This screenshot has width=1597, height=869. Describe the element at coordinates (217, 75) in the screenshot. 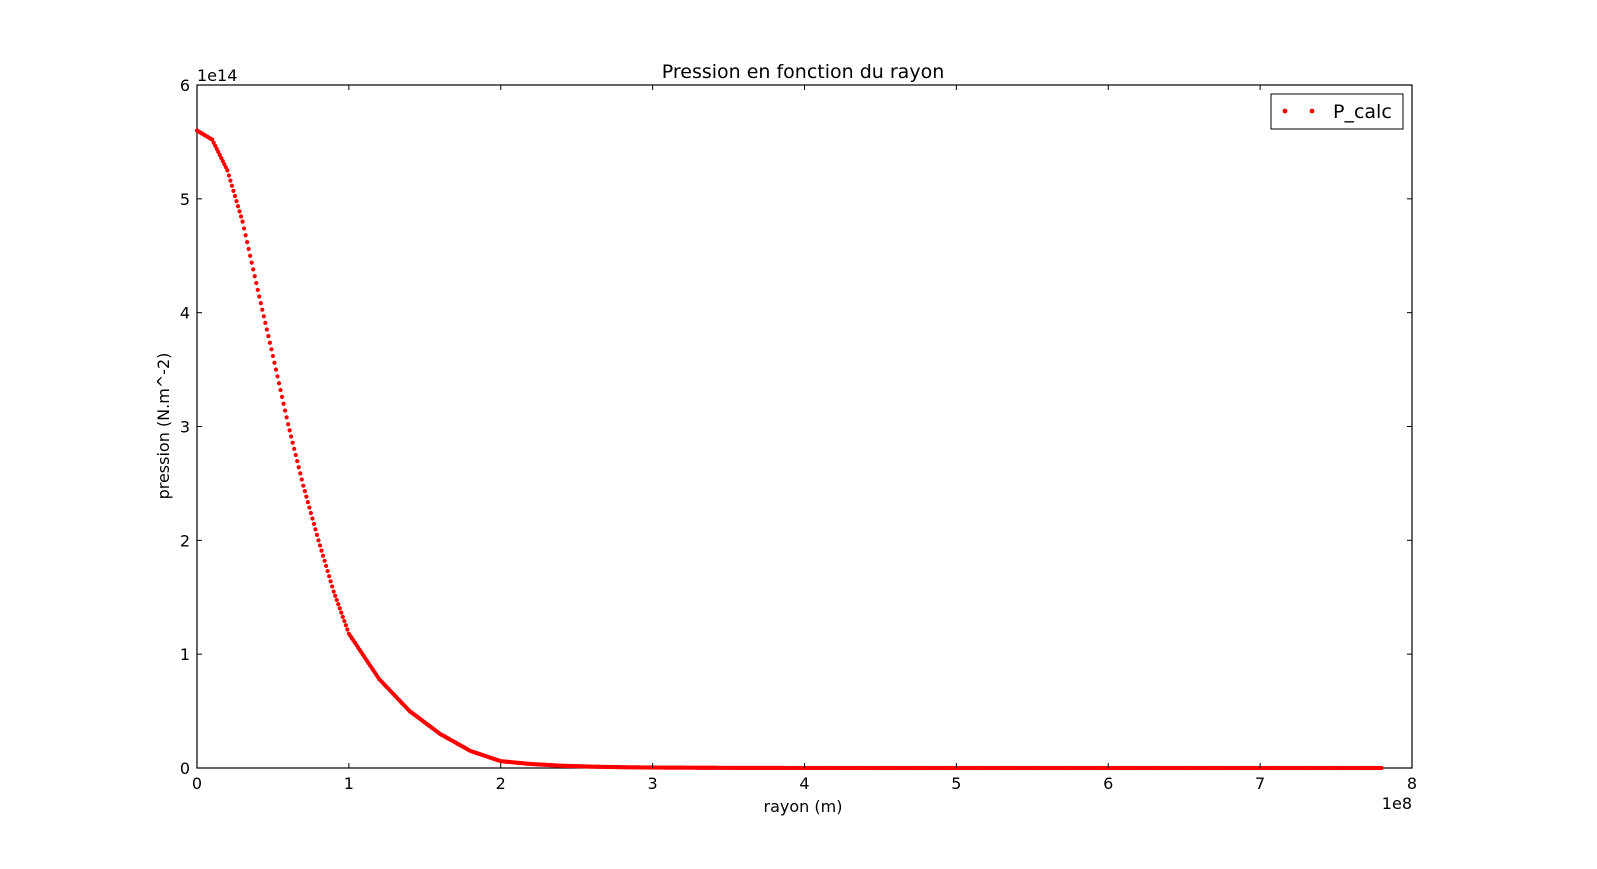

I see `y-offset-label: 1e14` at that location.